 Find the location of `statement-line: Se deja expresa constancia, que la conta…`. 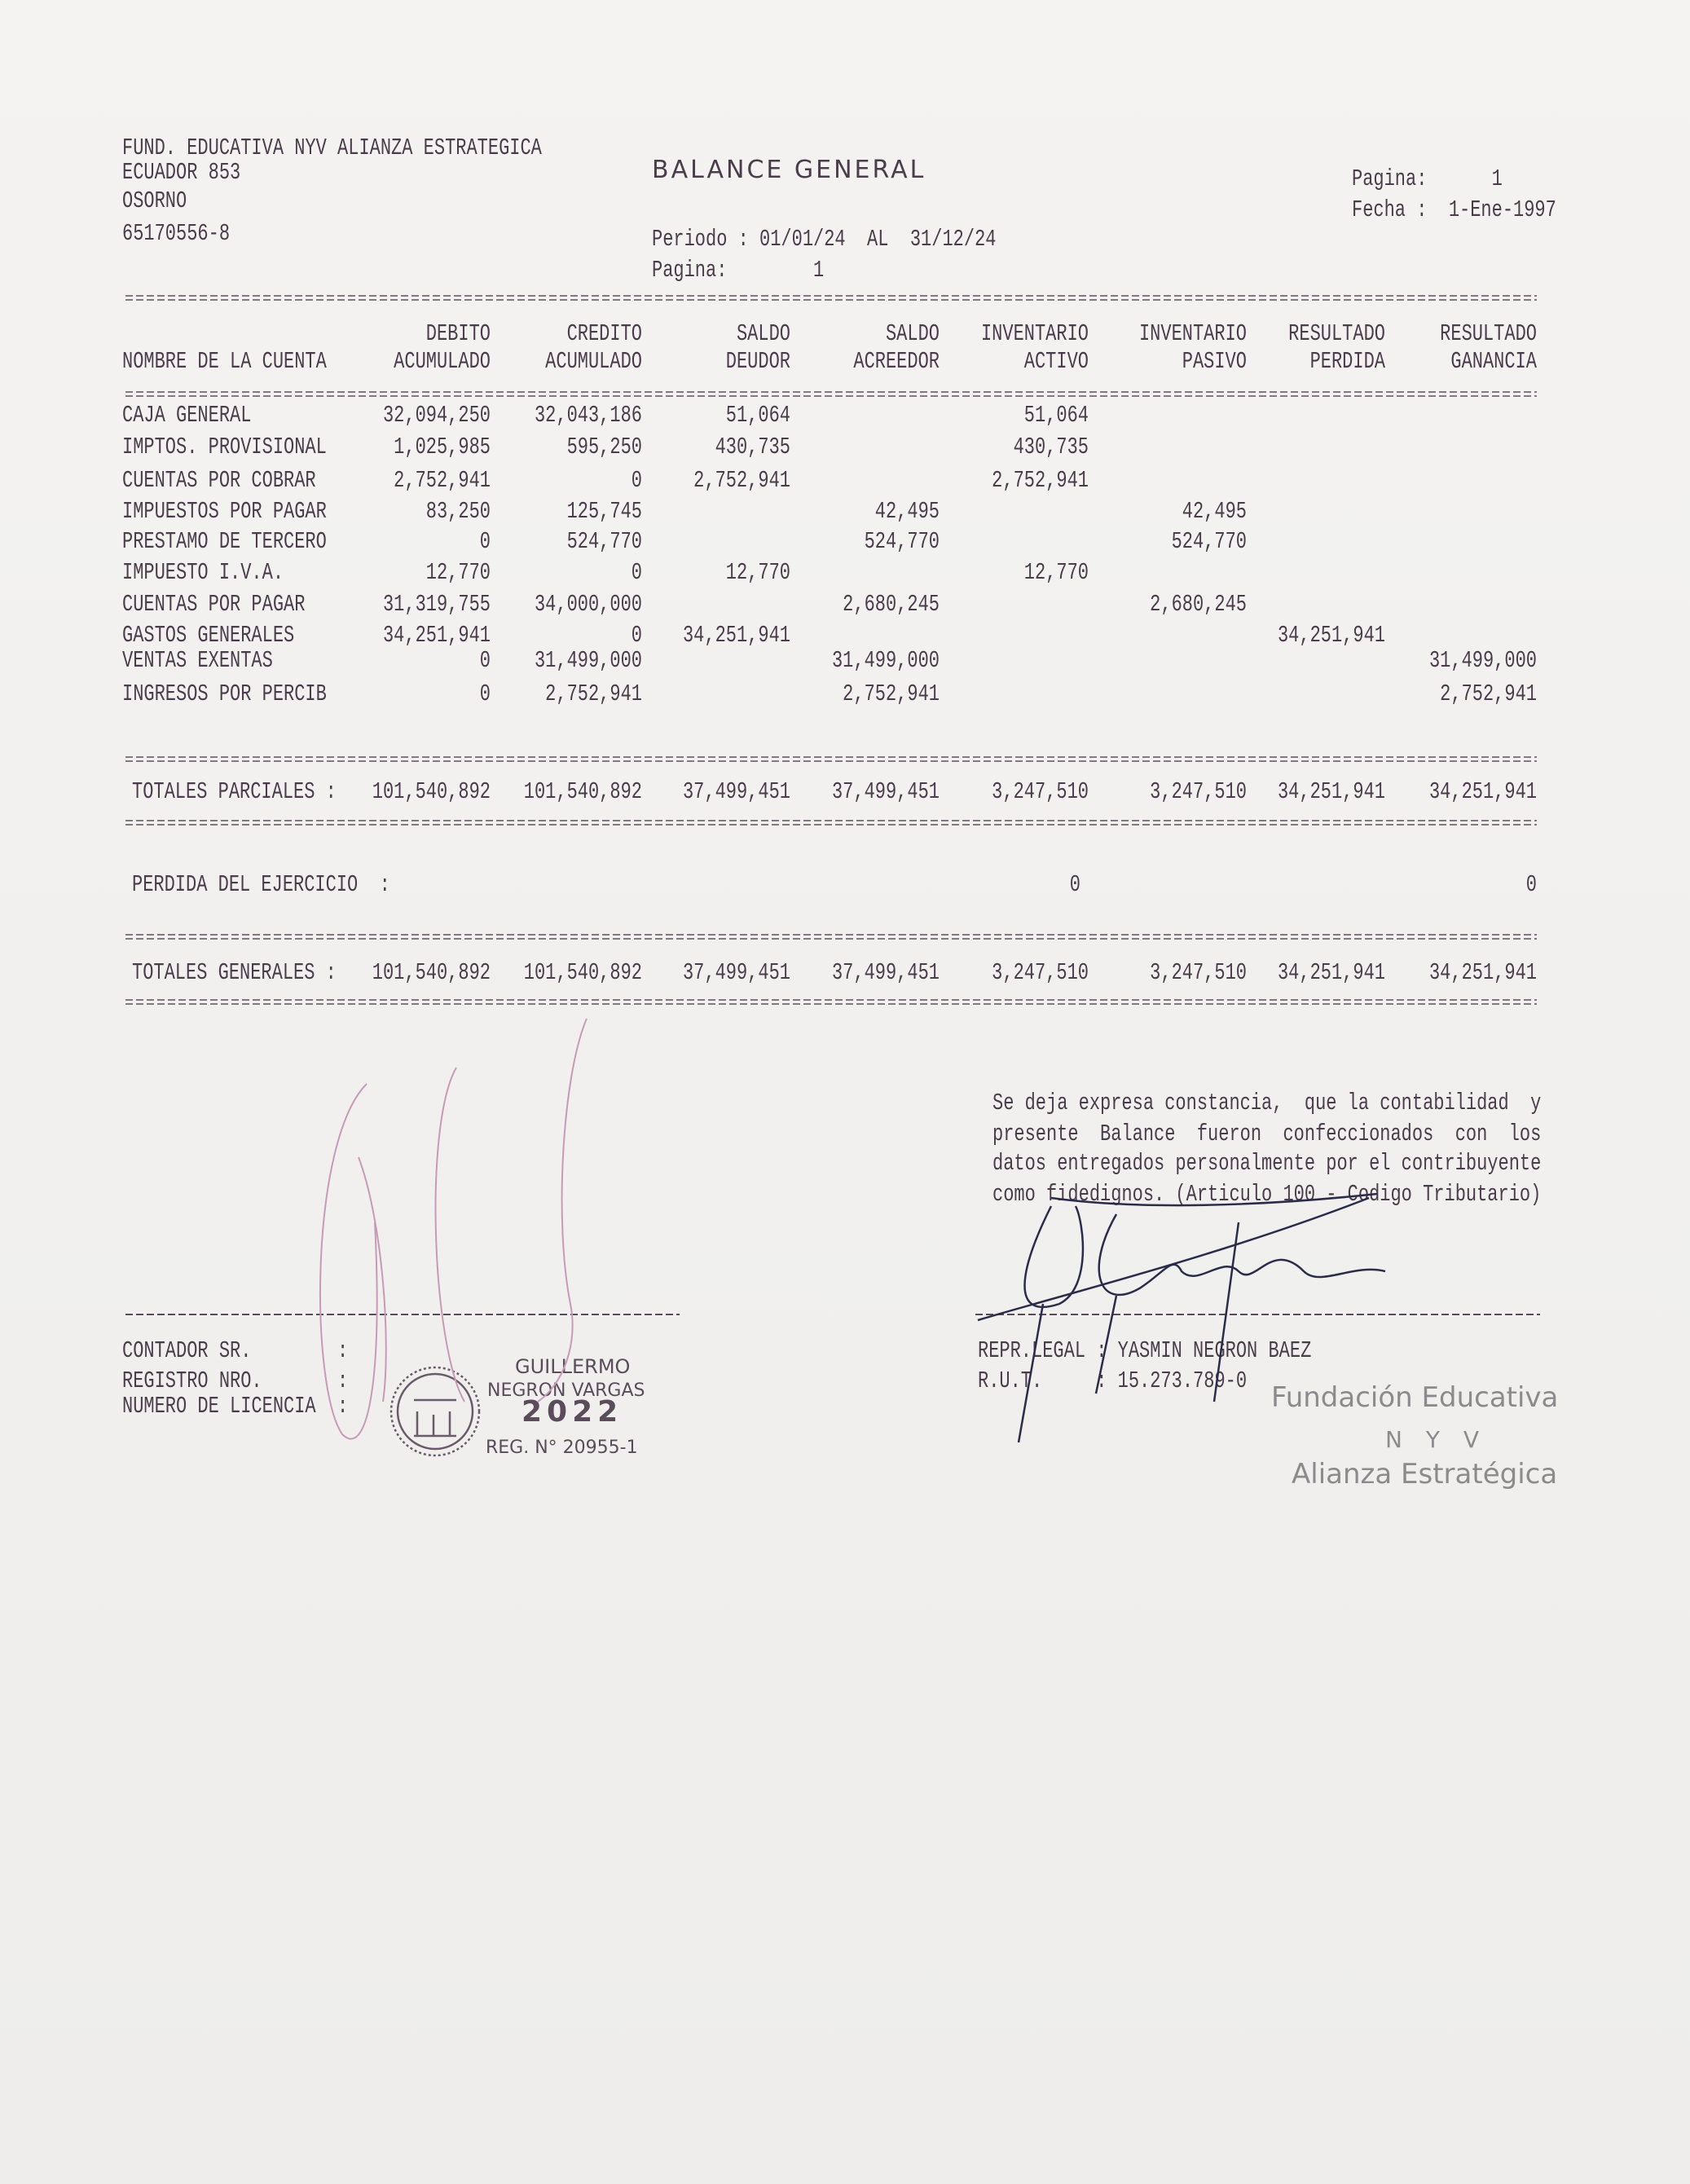

statement-line: Se deja expresa constancia, que la conta… is located at coordinates (1267, 1103).